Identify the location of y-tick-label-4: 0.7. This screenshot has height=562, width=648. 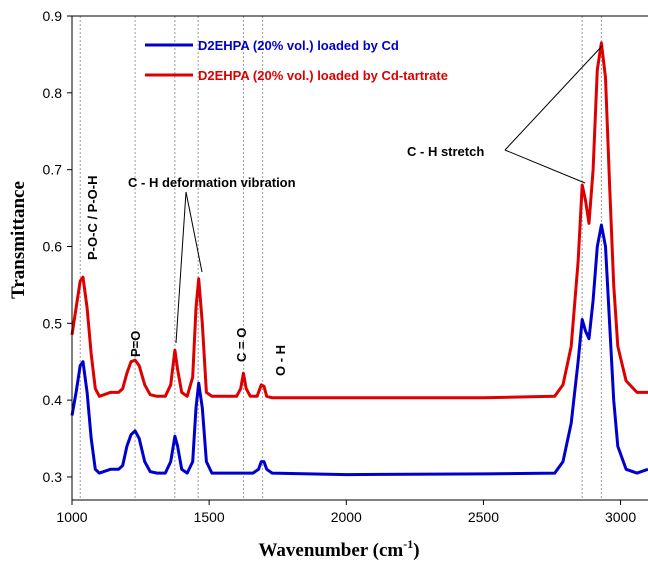
(53, 170).